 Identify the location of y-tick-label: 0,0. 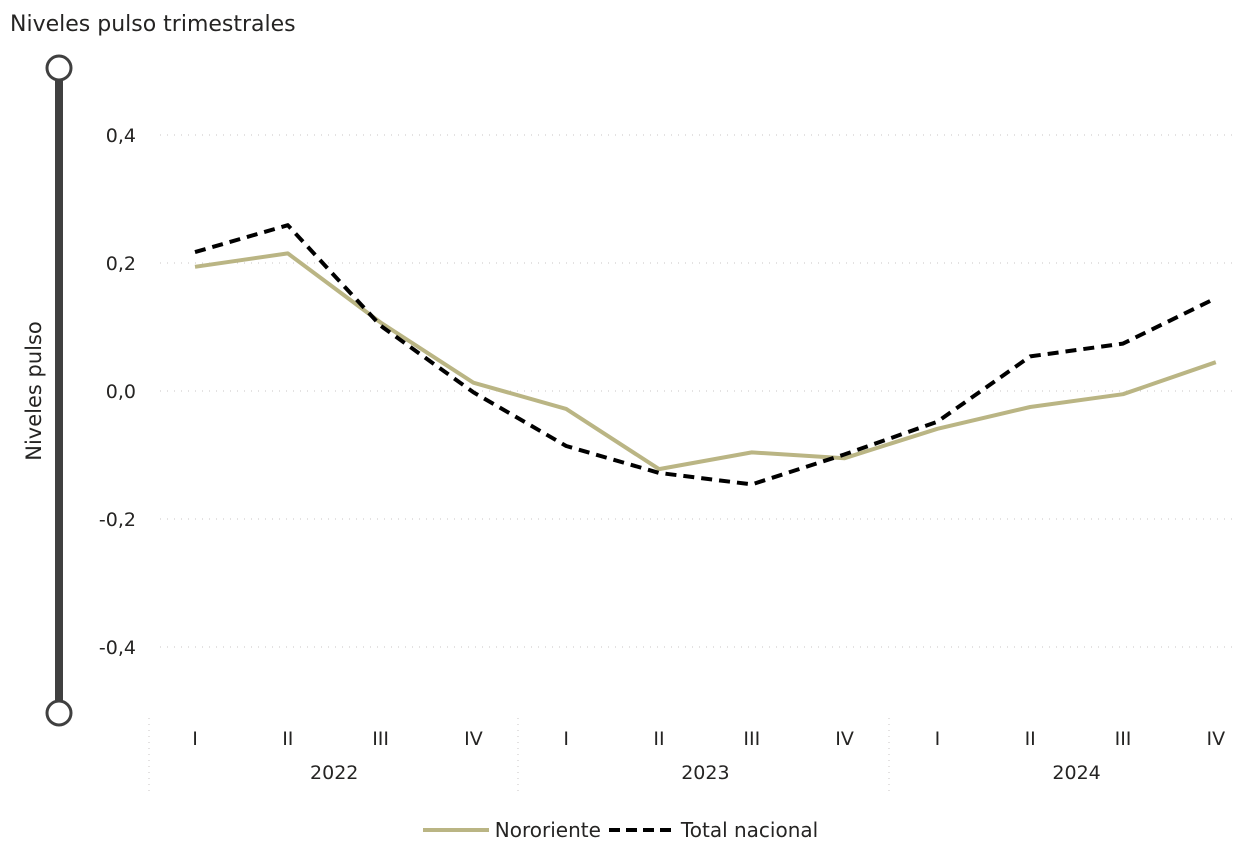
(121, 392).